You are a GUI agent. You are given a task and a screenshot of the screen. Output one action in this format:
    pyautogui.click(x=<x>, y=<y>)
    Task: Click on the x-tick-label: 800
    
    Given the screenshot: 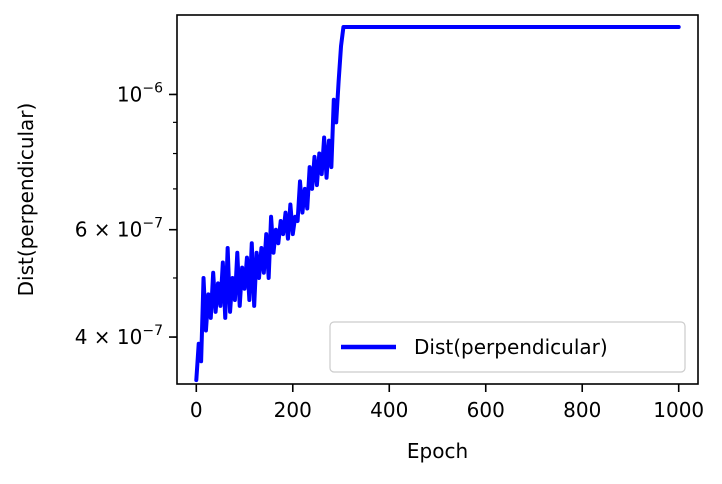 What is the action you would take?
    pyautogui.click(x=582, y=410)
    